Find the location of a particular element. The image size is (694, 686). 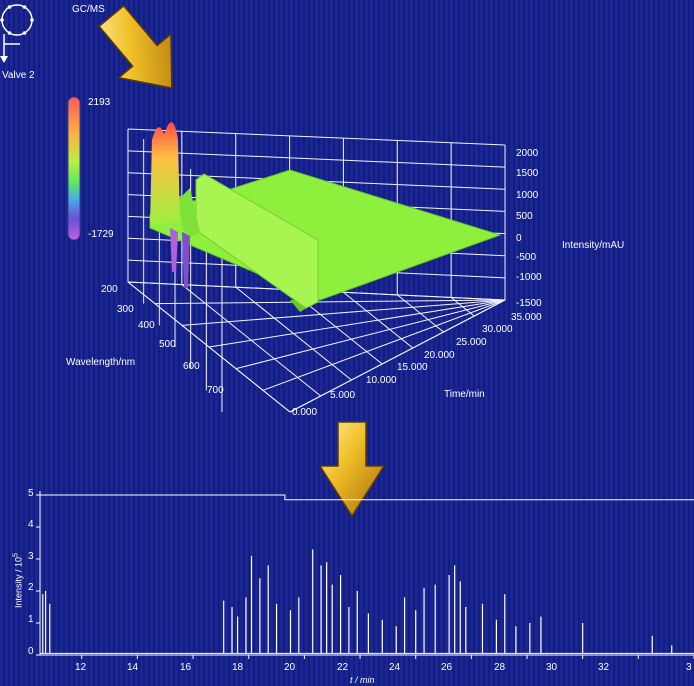

floor-left-edge is located at coordinates (209, 347).